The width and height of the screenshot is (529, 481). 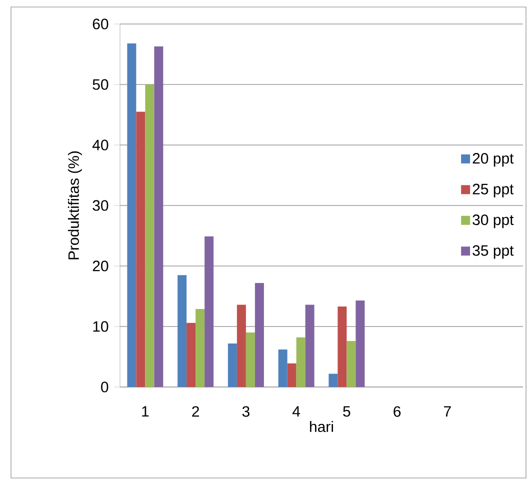 What do you see at coordinates (447, 411) in the screenshot?
I see `x-tick-label: 7` at bounding box center [447, 411].